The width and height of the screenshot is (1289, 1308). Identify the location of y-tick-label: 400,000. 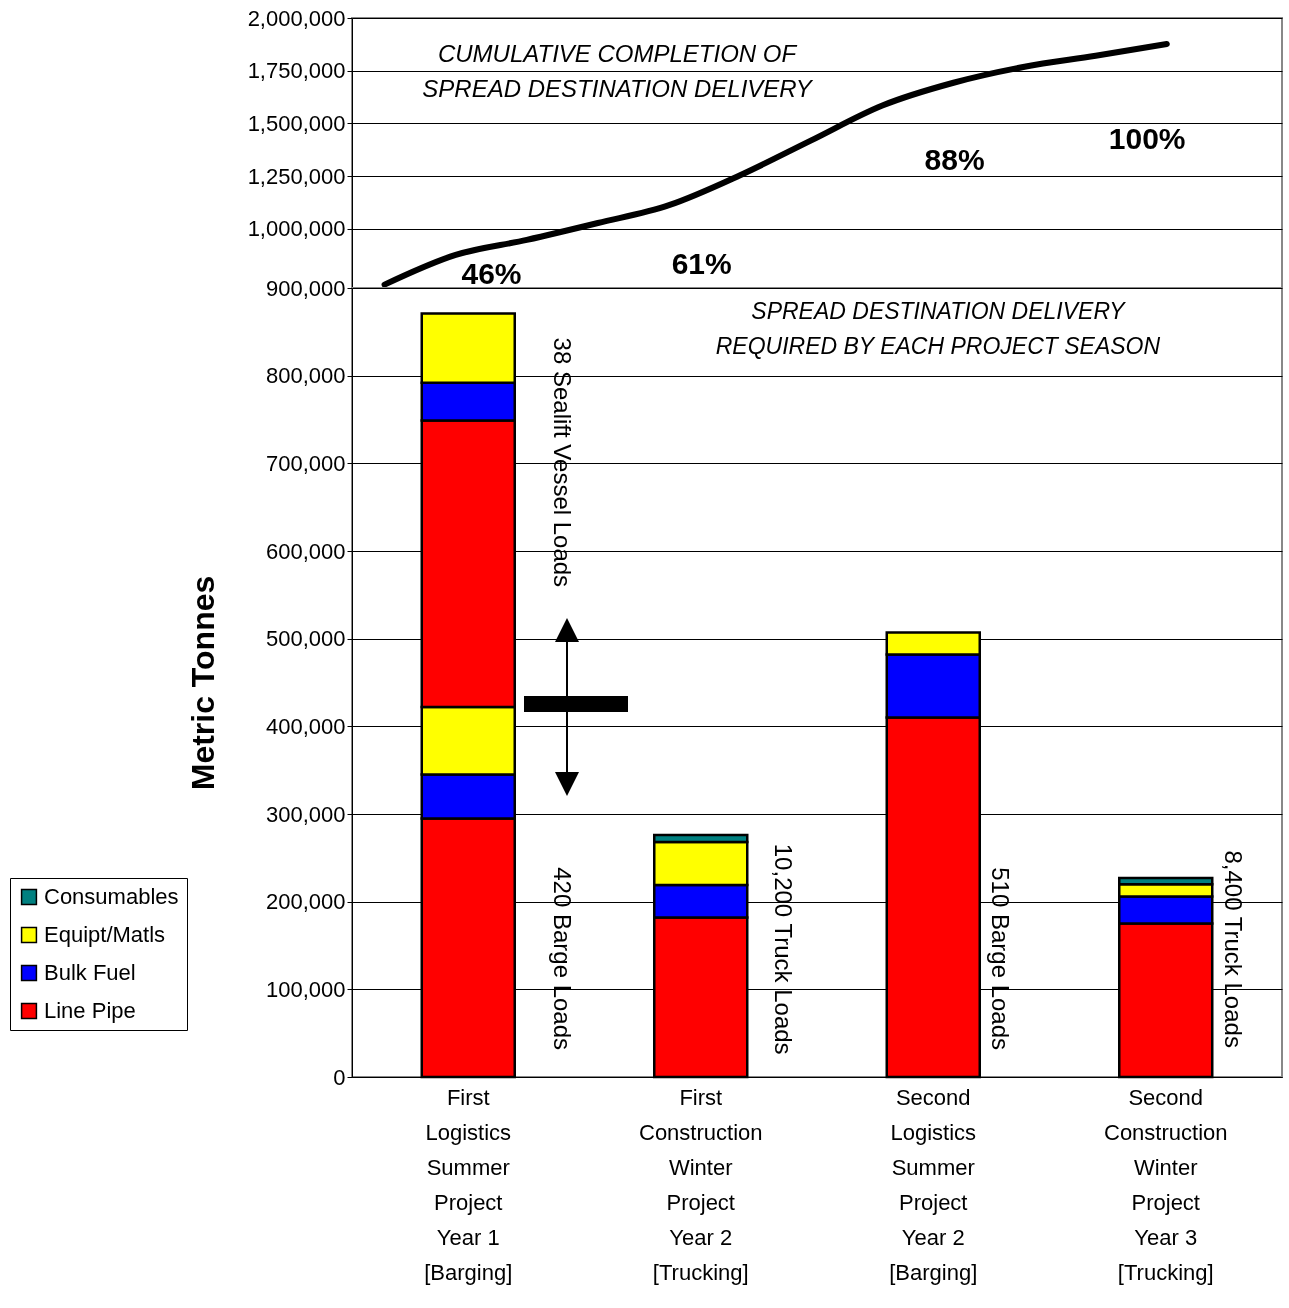
(305, 726).